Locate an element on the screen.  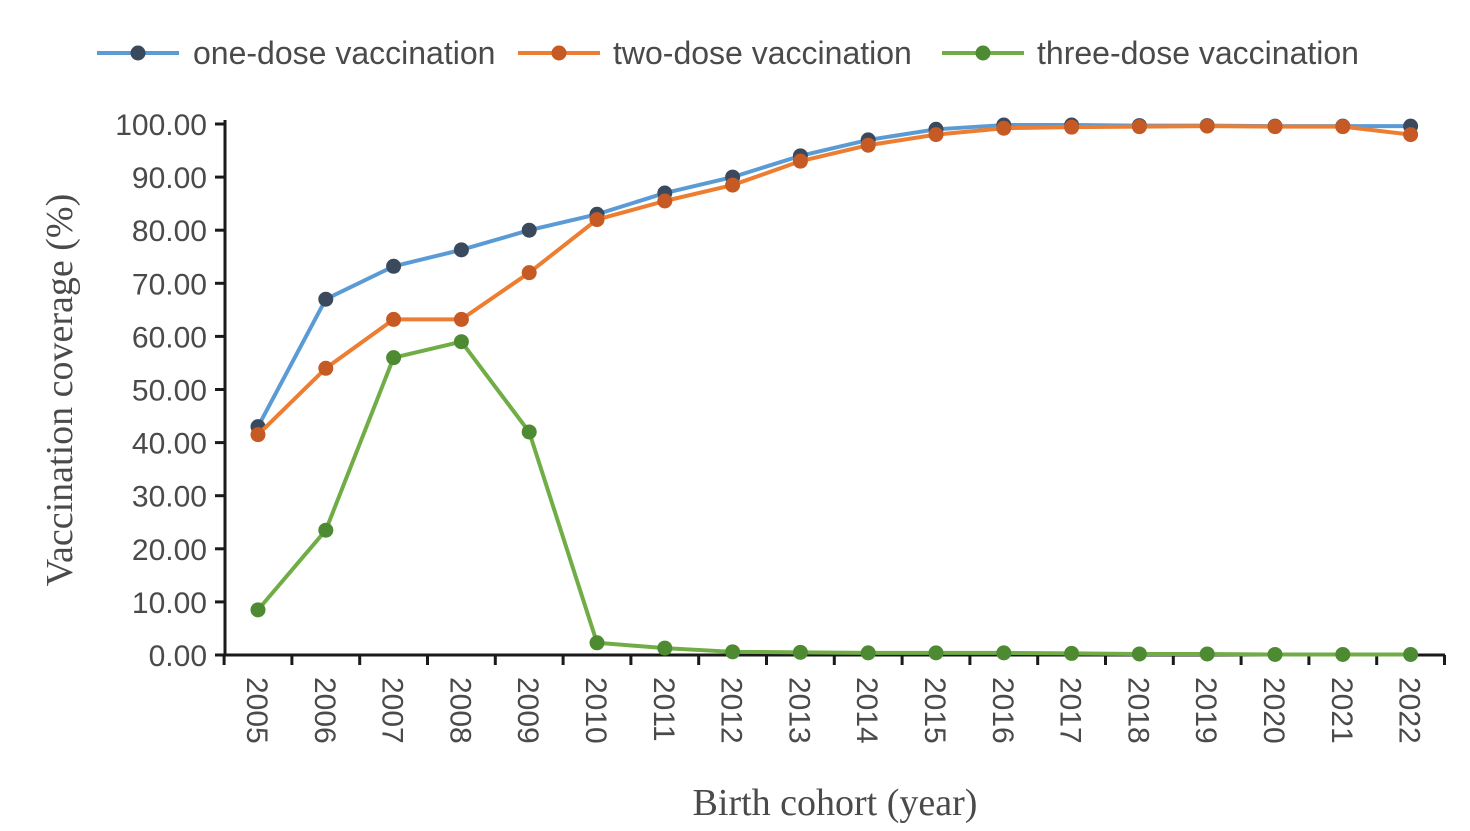
x-tick-label: 2021 is located at coordinates (1341, 710).